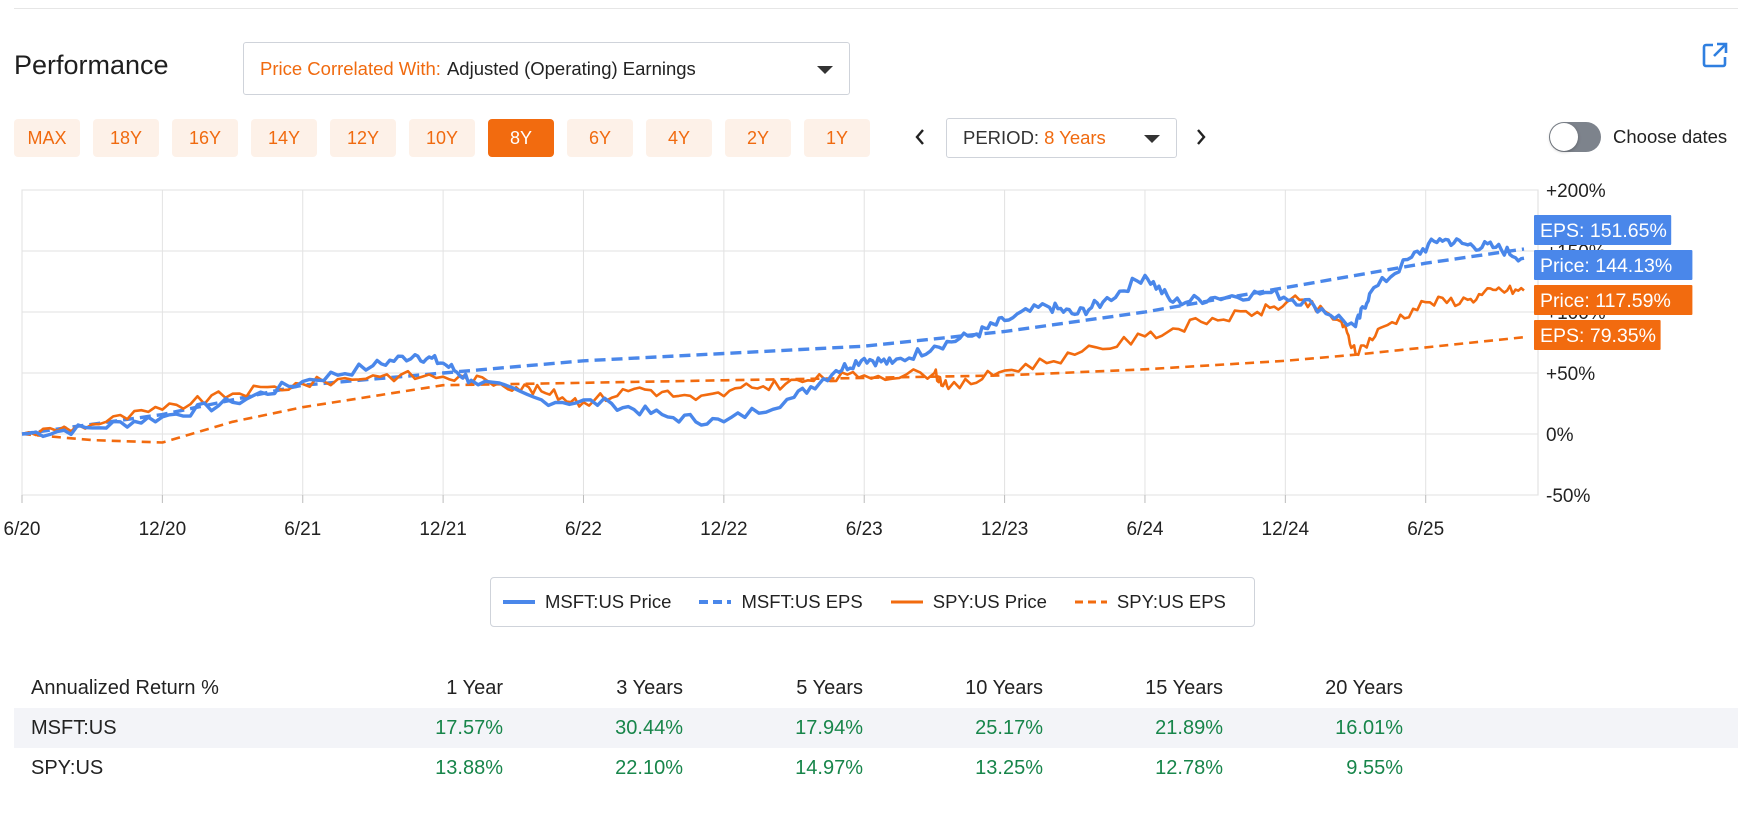  What do you see at coordinates (1009, 767) in the screenshot?
I see `cell-value: 13.25%` at bounding box center [1009, 767].